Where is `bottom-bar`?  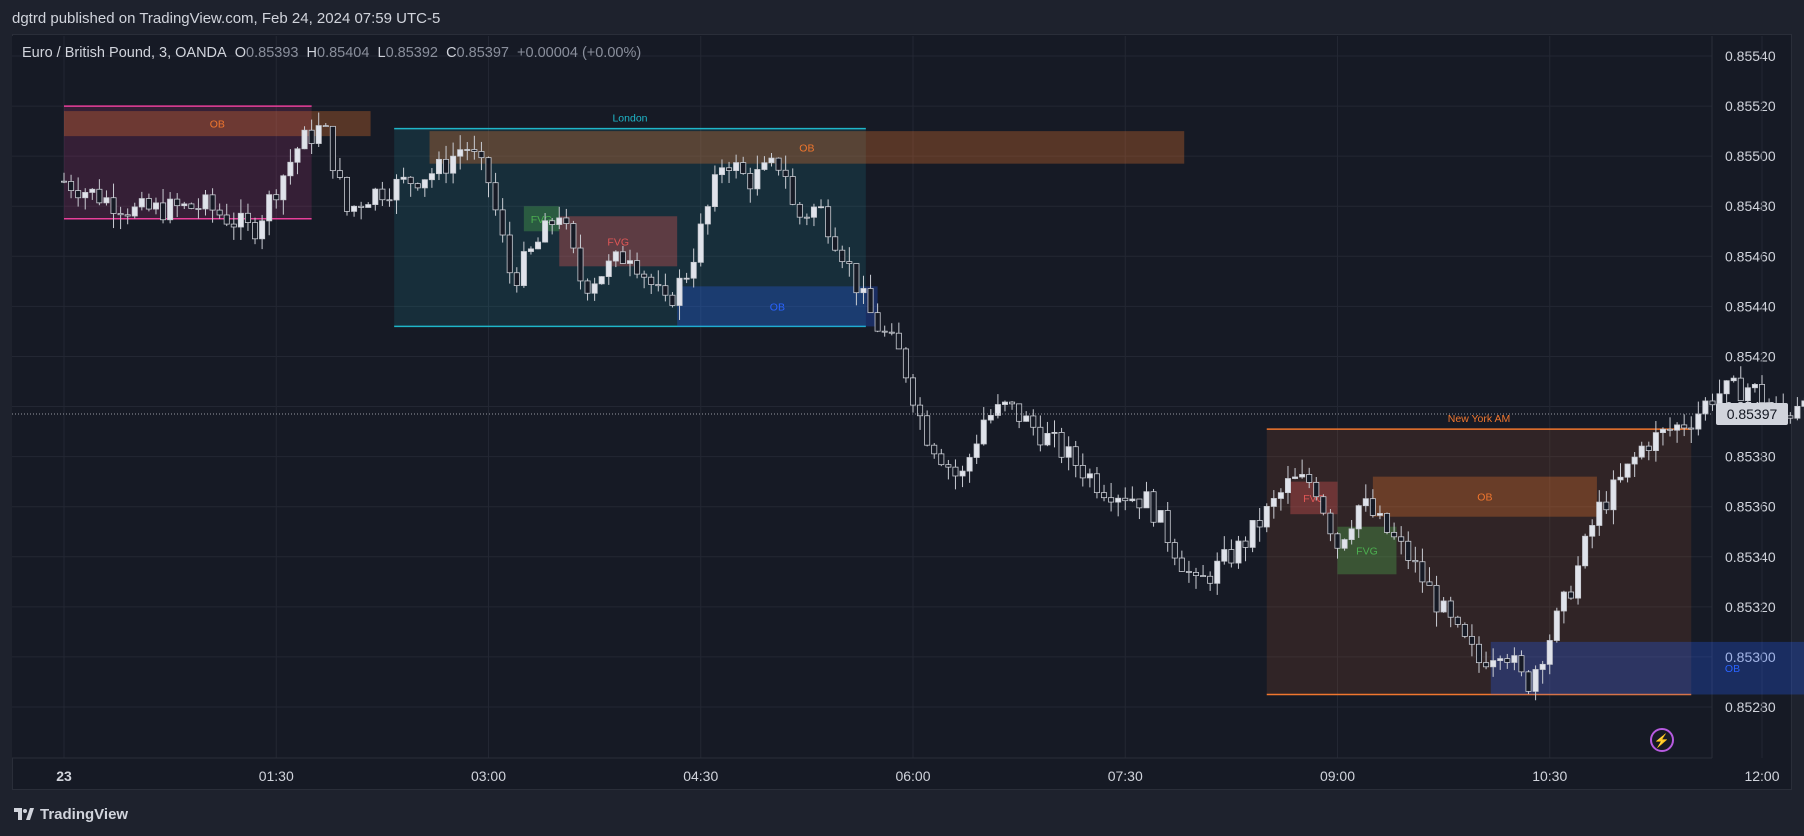
bottom-bar is located at coordinates (902, 814).